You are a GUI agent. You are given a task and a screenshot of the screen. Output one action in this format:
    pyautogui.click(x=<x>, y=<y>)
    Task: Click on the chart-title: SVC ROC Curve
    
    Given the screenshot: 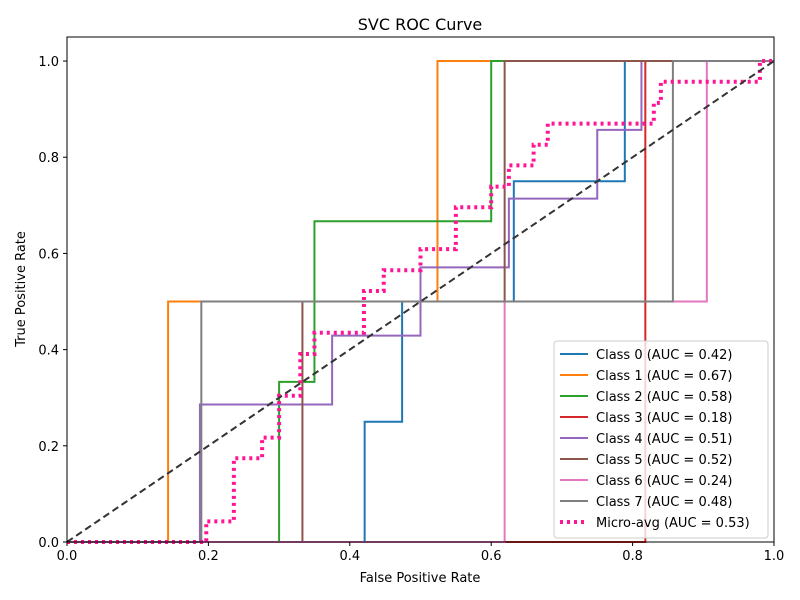 What is the action you would take?
    pyautogui.click(x=420, y=24)
    